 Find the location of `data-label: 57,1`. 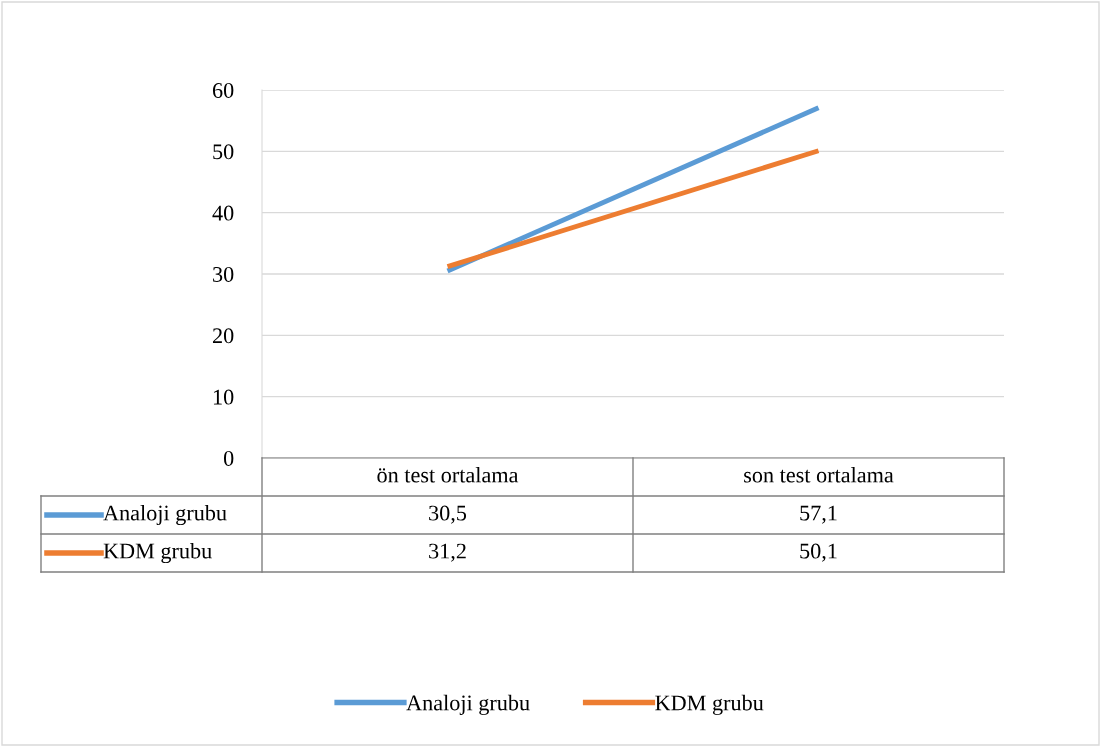

data-label: 57,1 is located at coordinates (818, 514).